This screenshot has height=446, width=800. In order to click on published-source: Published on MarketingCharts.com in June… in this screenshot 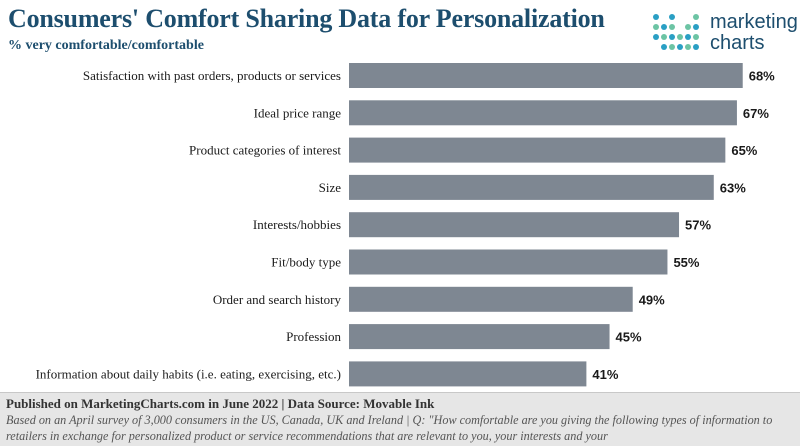, I will do `click(220, 403)`.